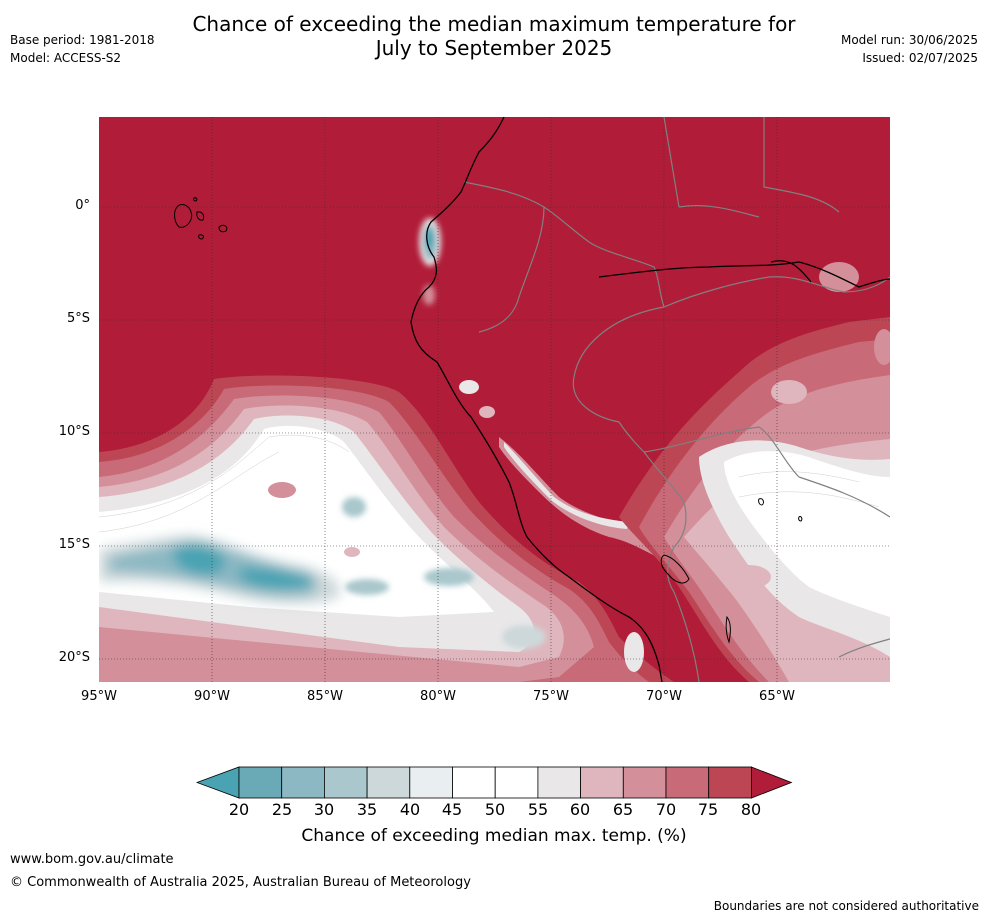 The image size is (988, 919). I want to click on colorbar-arrow-high, so click(772, 782).